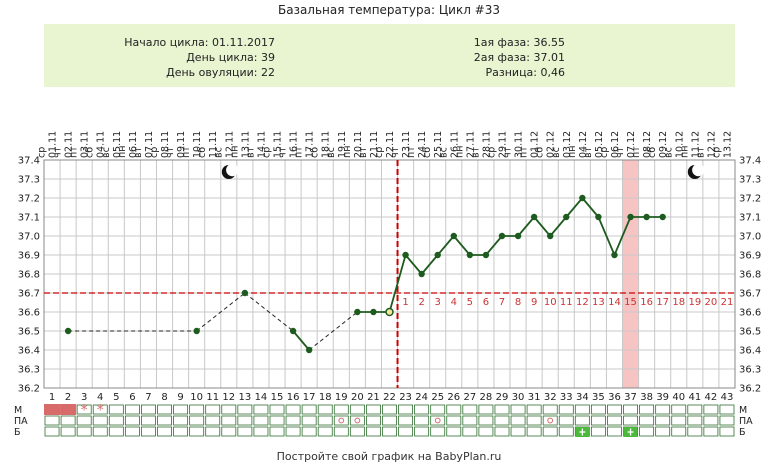 The image size is (778, 472). Describe the element at coordinates (486, 302) in the screenshot. I see `phase2-day-label: 6` at that location.